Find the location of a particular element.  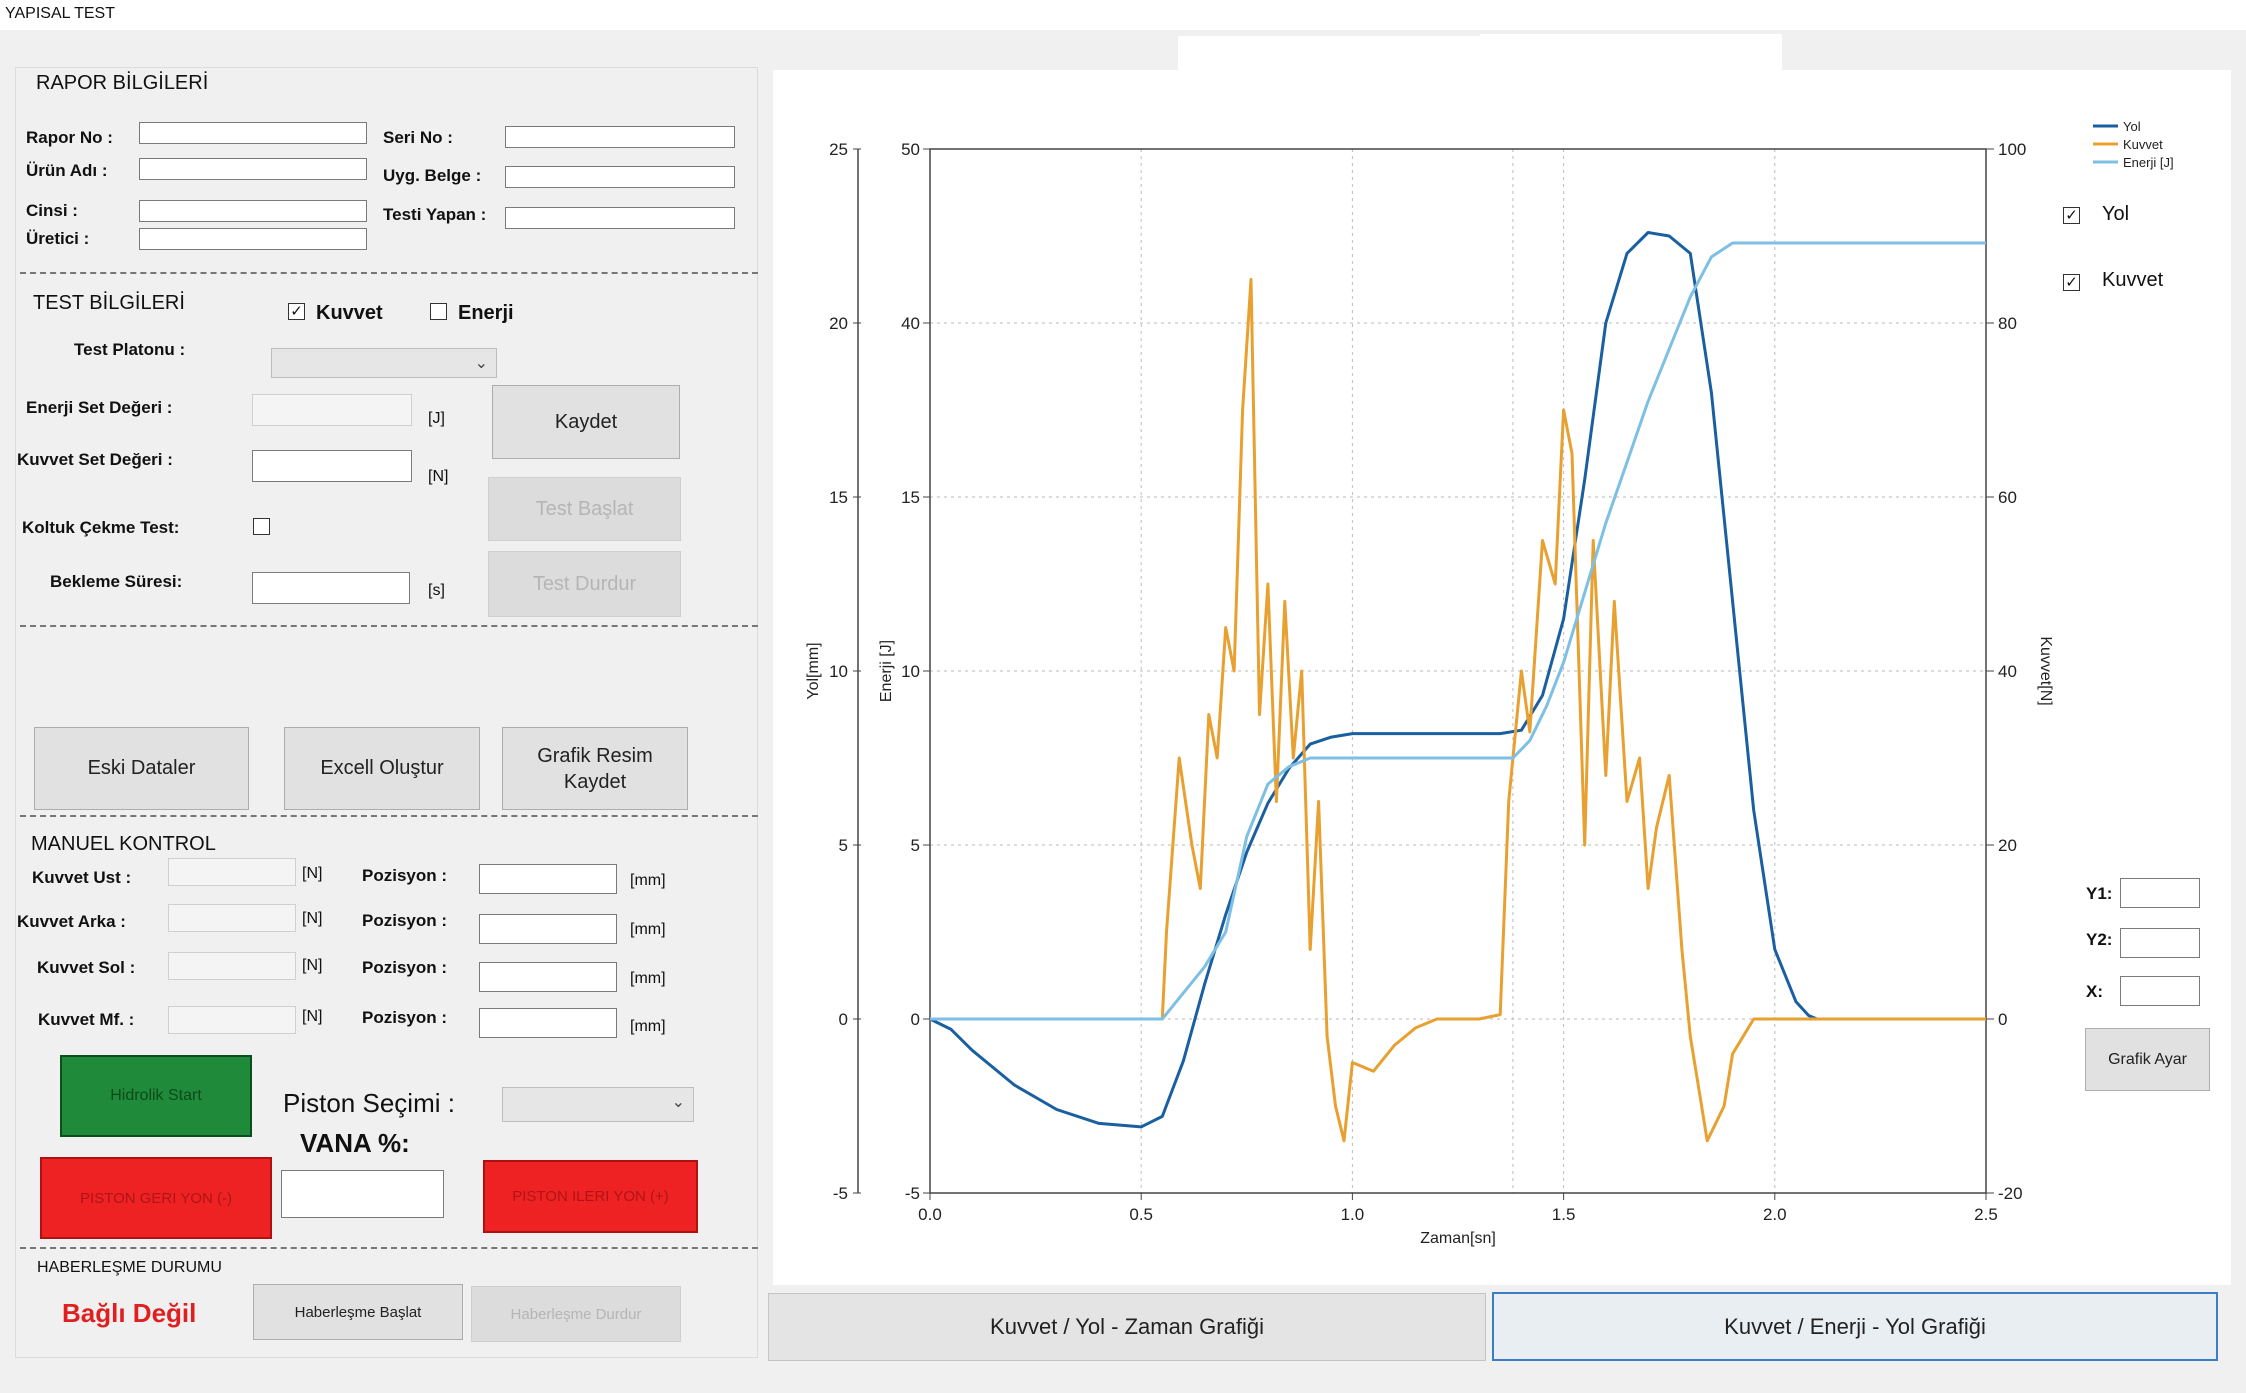

product-name-input is located at coordinates (253, 169).